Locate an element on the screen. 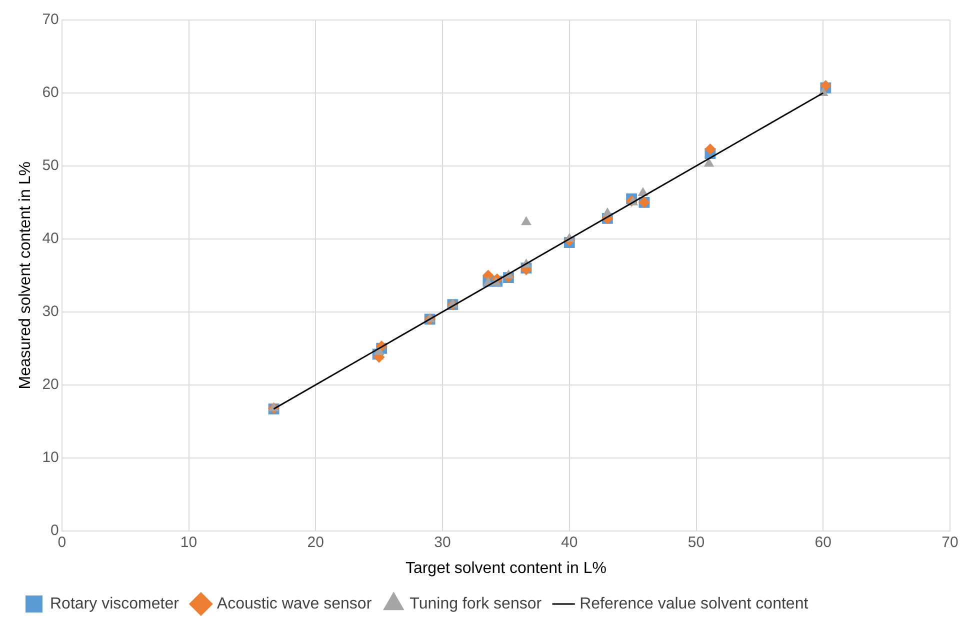 This screenshot has width=972, height=630. x-tick-label: 20 is located at coordinates (315, 542).